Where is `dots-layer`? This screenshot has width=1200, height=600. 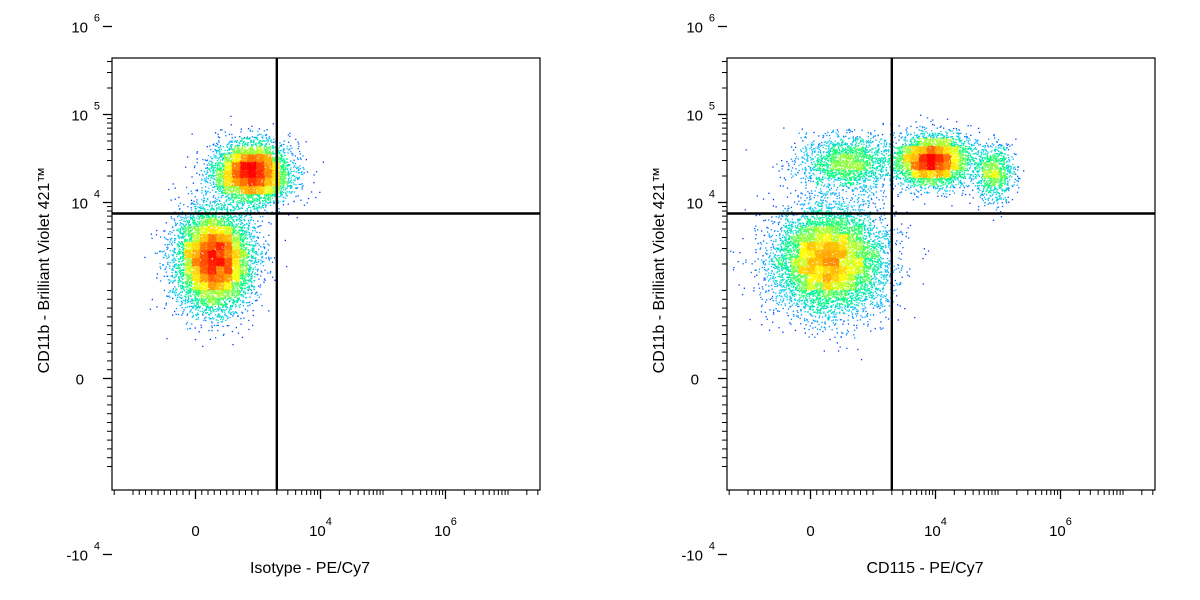
dots-layer is located at coordinates (234, 231).